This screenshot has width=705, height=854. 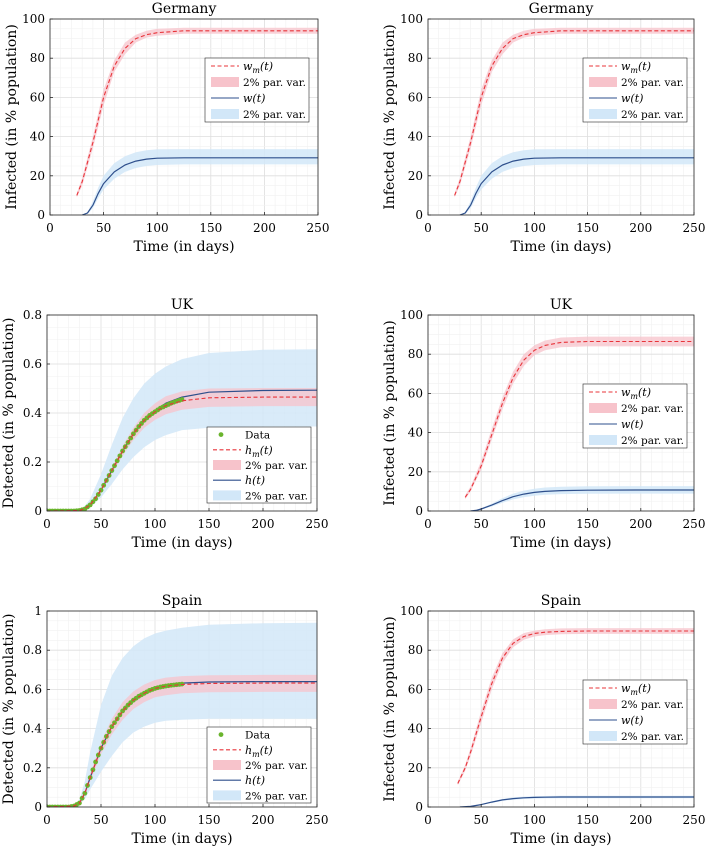 I want to click on legend-label: hm(t), so click(x=259, y=751).